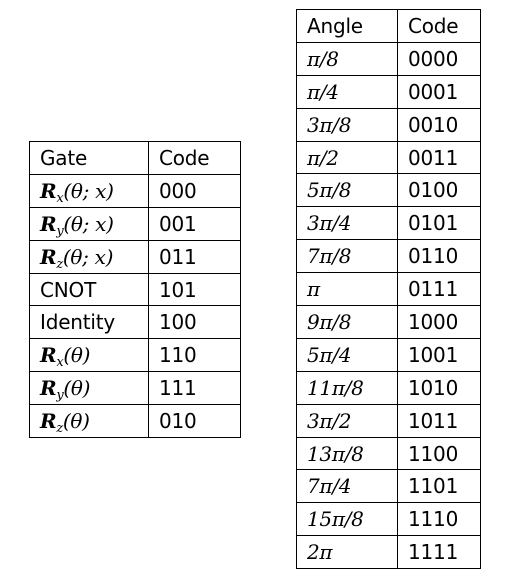 This screenshot has height=580, width=505. What do you see at coordinates (439, 387) in the screenshot?
I see `code-cell: 1010` at bounding box center [439, 387].